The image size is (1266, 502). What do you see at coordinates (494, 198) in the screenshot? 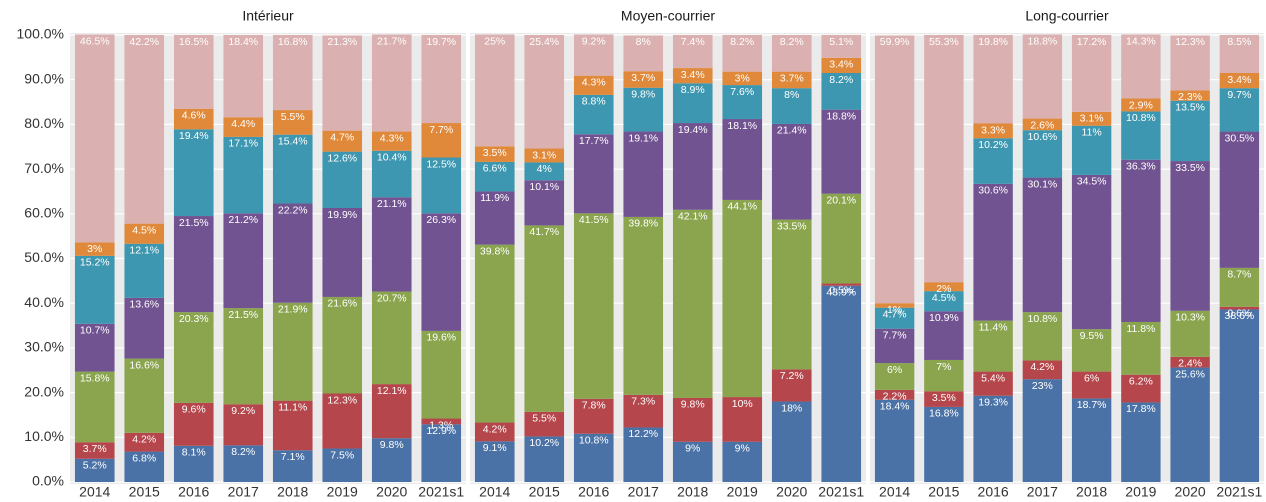
I see `data-label: 11.9%` at bounding box center [494, 198].